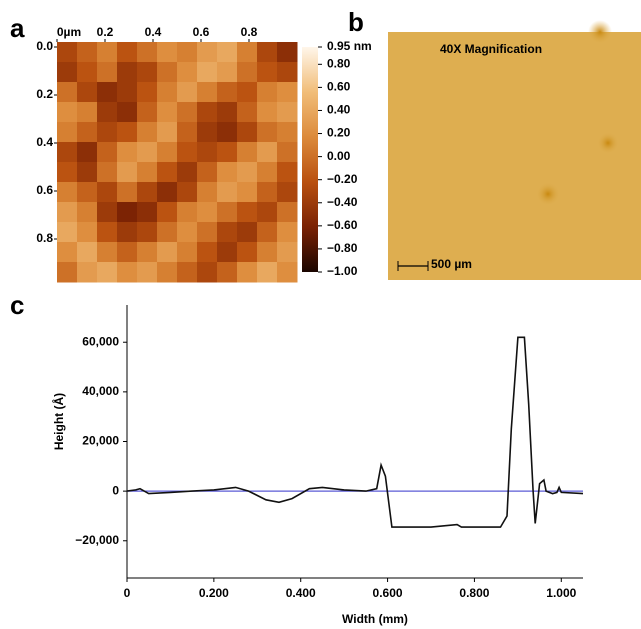  What do you see at coordinates (17, 28) in the screenshot?
I see `panel-label: a` at bounding box center [17, 28].